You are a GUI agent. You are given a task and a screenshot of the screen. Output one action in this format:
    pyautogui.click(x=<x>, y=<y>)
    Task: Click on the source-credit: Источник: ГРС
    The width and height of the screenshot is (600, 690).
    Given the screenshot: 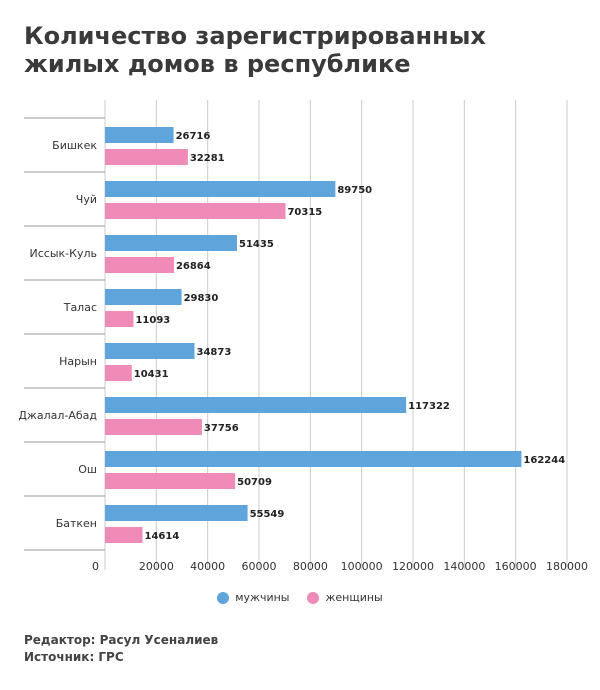 What is the action you would take?
    pyautogui.click(x=74, y=657)
    